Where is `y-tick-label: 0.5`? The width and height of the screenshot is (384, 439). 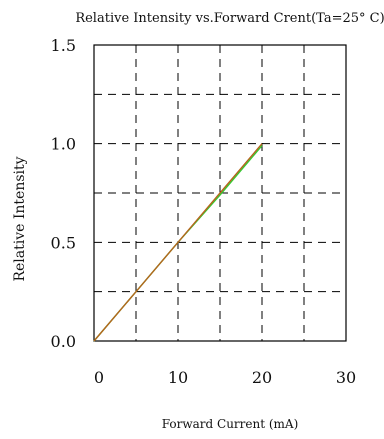
y-tick-label: 0.5 is located at coordinates (63, 242).